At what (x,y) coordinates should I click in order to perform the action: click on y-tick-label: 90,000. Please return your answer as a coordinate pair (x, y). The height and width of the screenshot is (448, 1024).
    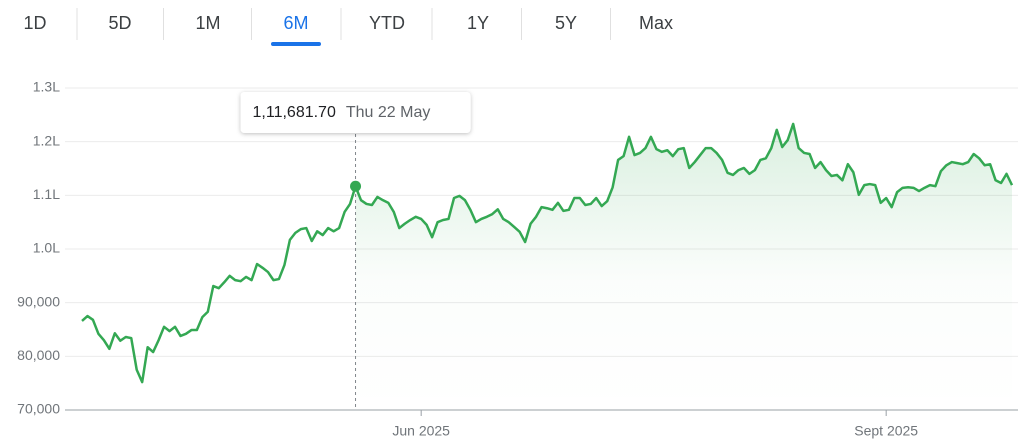
    Looking at the image, I should click on (38, 301).